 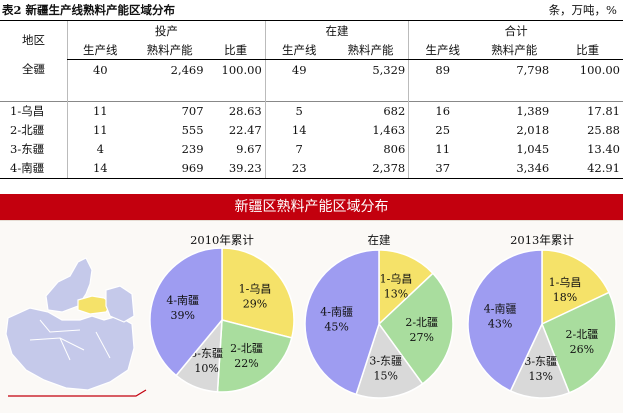 What do you see at coordinates (298, 69) in the screenshot?
I see `cell: 49` at bounding box center [298, 69].